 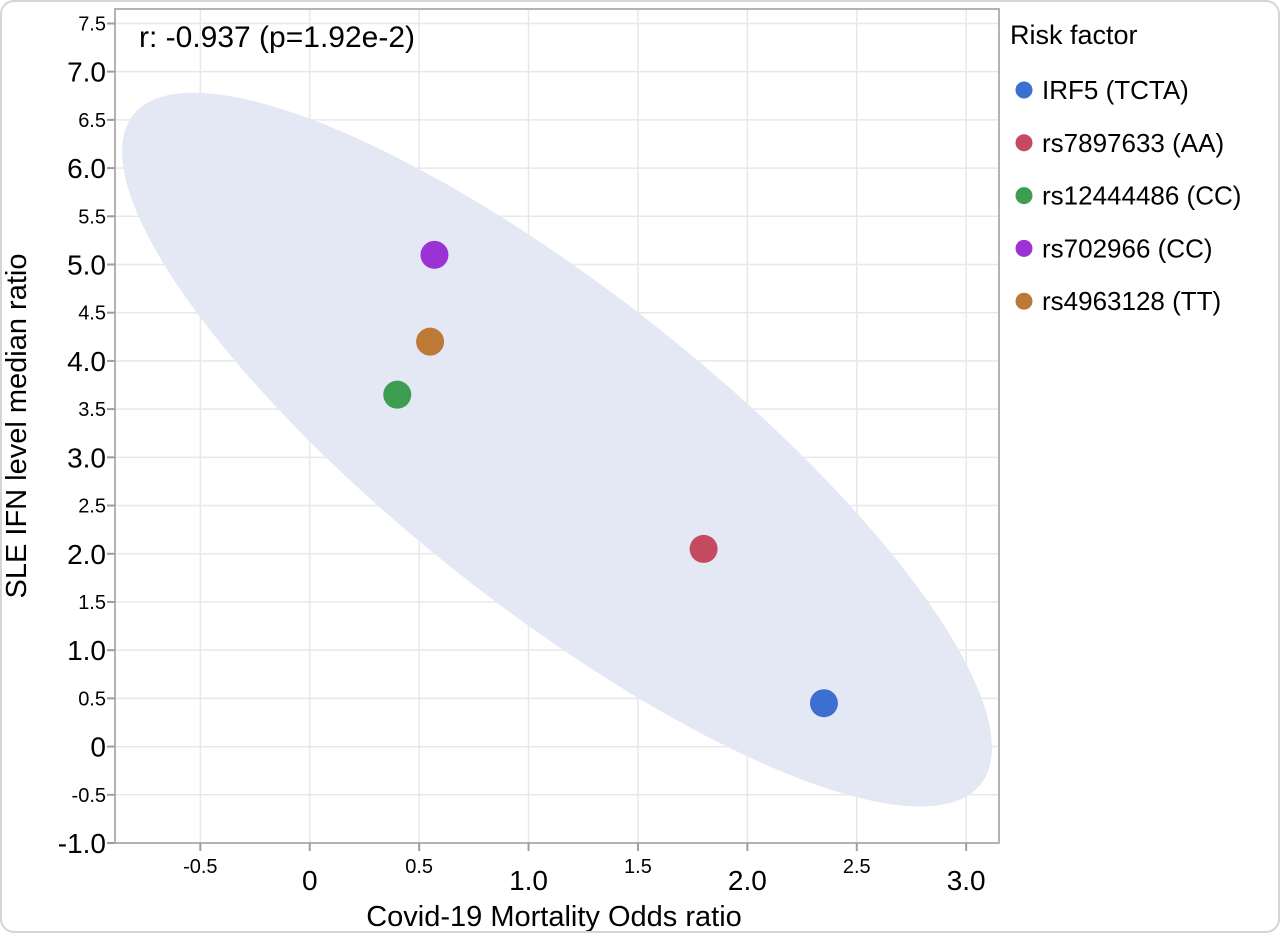 What do you see at coordinates (86, 72) in the screenshot?
I see `y-tick-label: 7.0` at bounding box center [86, 72].